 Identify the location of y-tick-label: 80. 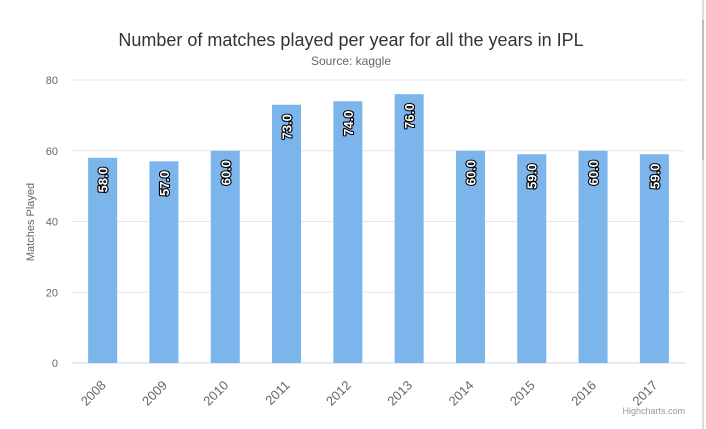
(52, 81).